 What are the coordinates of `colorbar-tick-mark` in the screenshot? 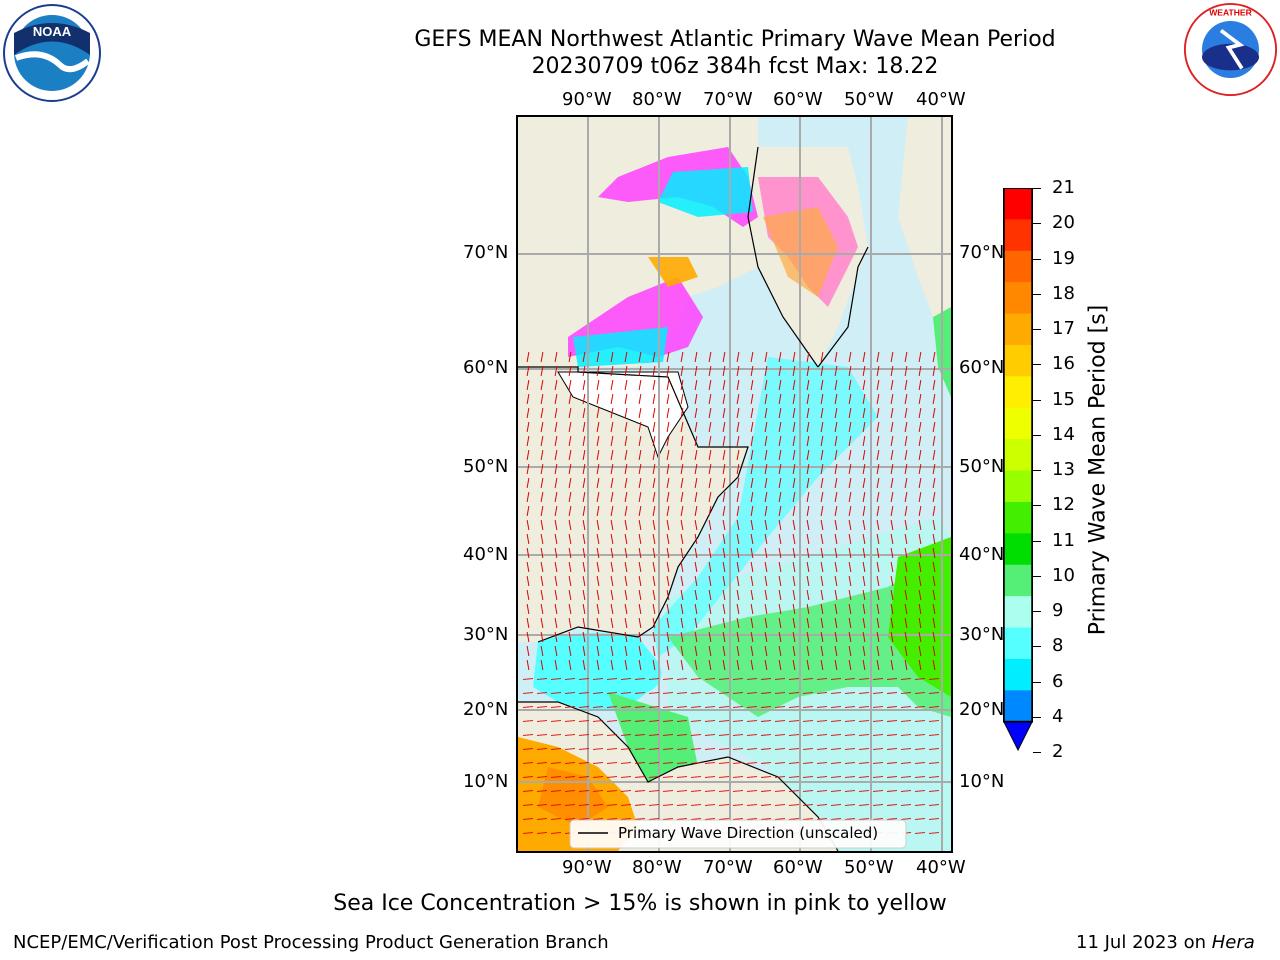 It's located at (1037, 611).